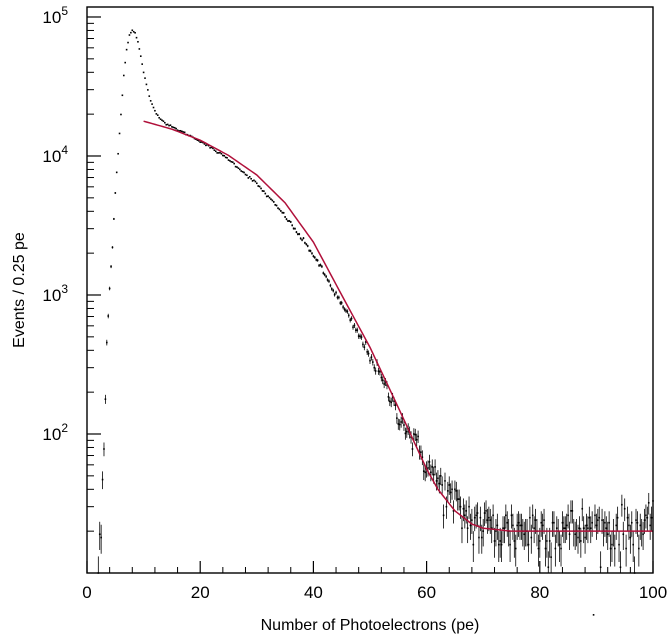 This screenshot has width=667, height=638. I want to click on x-tick-label: 40, so click(313, 592).